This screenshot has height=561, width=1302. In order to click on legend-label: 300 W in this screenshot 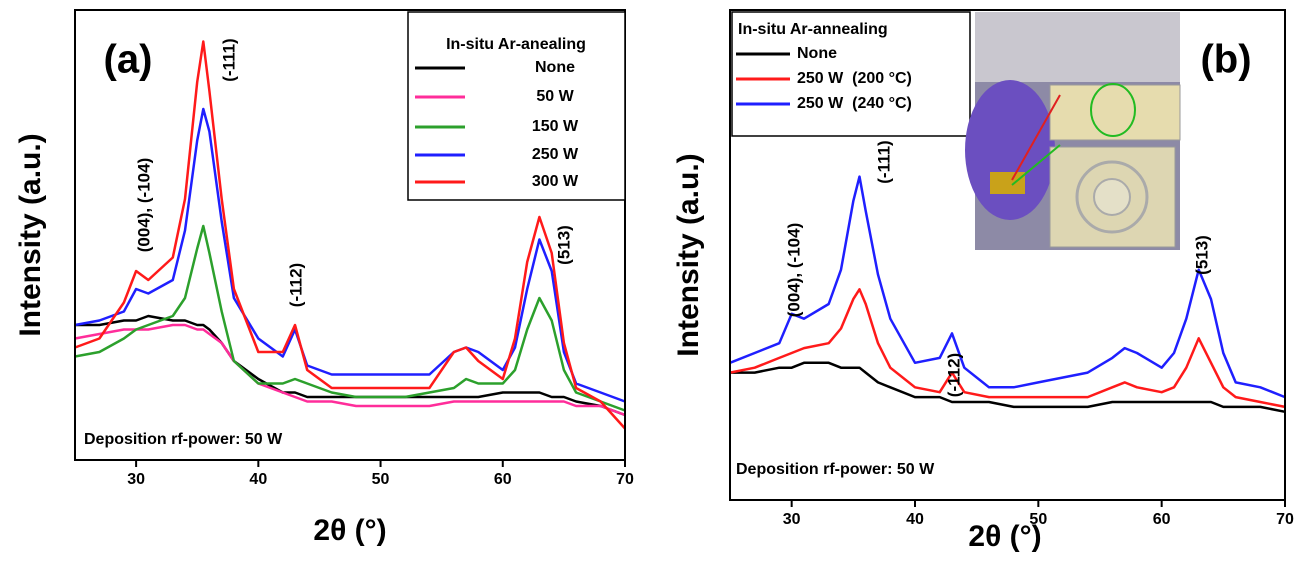, I will do `click(555, 181)`.